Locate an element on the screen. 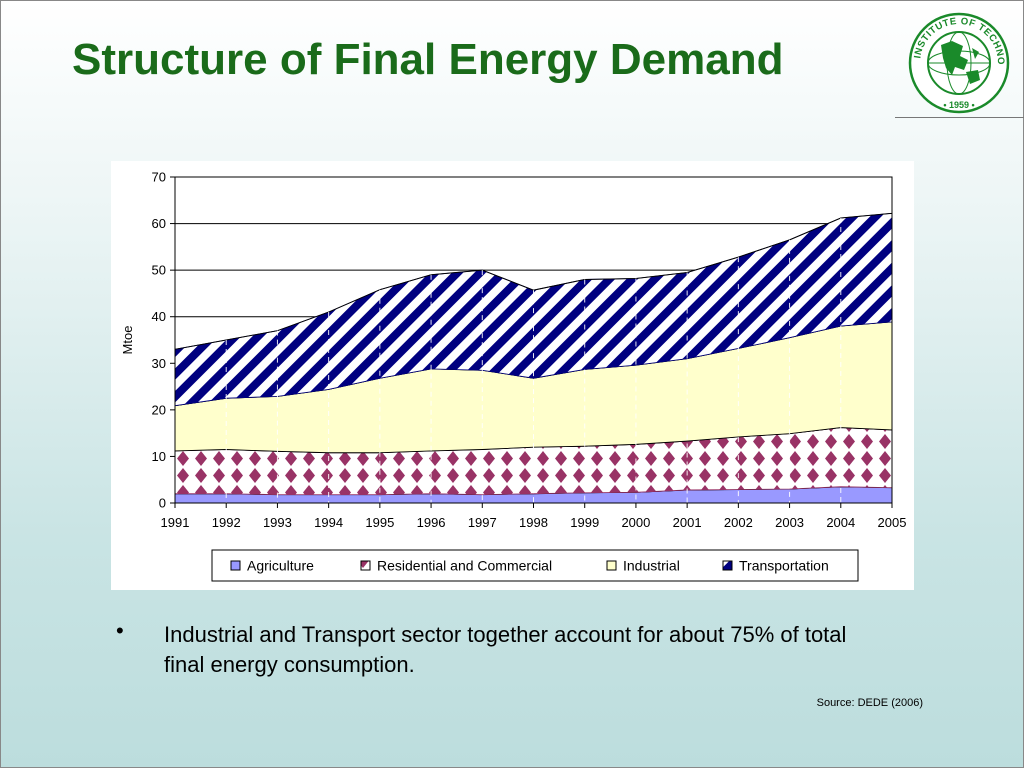  chart-legend is located at coordinates (535, 565).